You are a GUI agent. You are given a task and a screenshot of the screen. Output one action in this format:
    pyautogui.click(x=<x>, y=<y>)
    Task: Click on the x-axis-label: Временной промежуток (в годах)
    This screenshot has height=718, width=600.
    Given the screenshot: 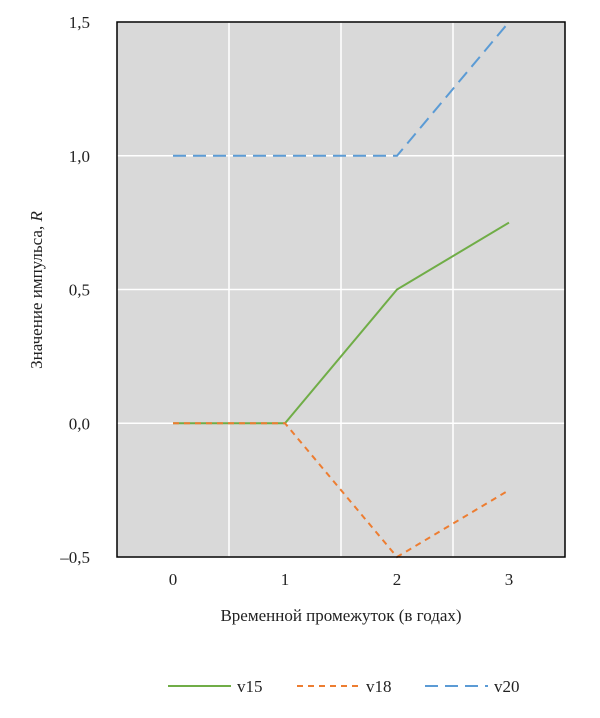 What is the action you would take?
    pyautogui.click(x=340, y=615)
    